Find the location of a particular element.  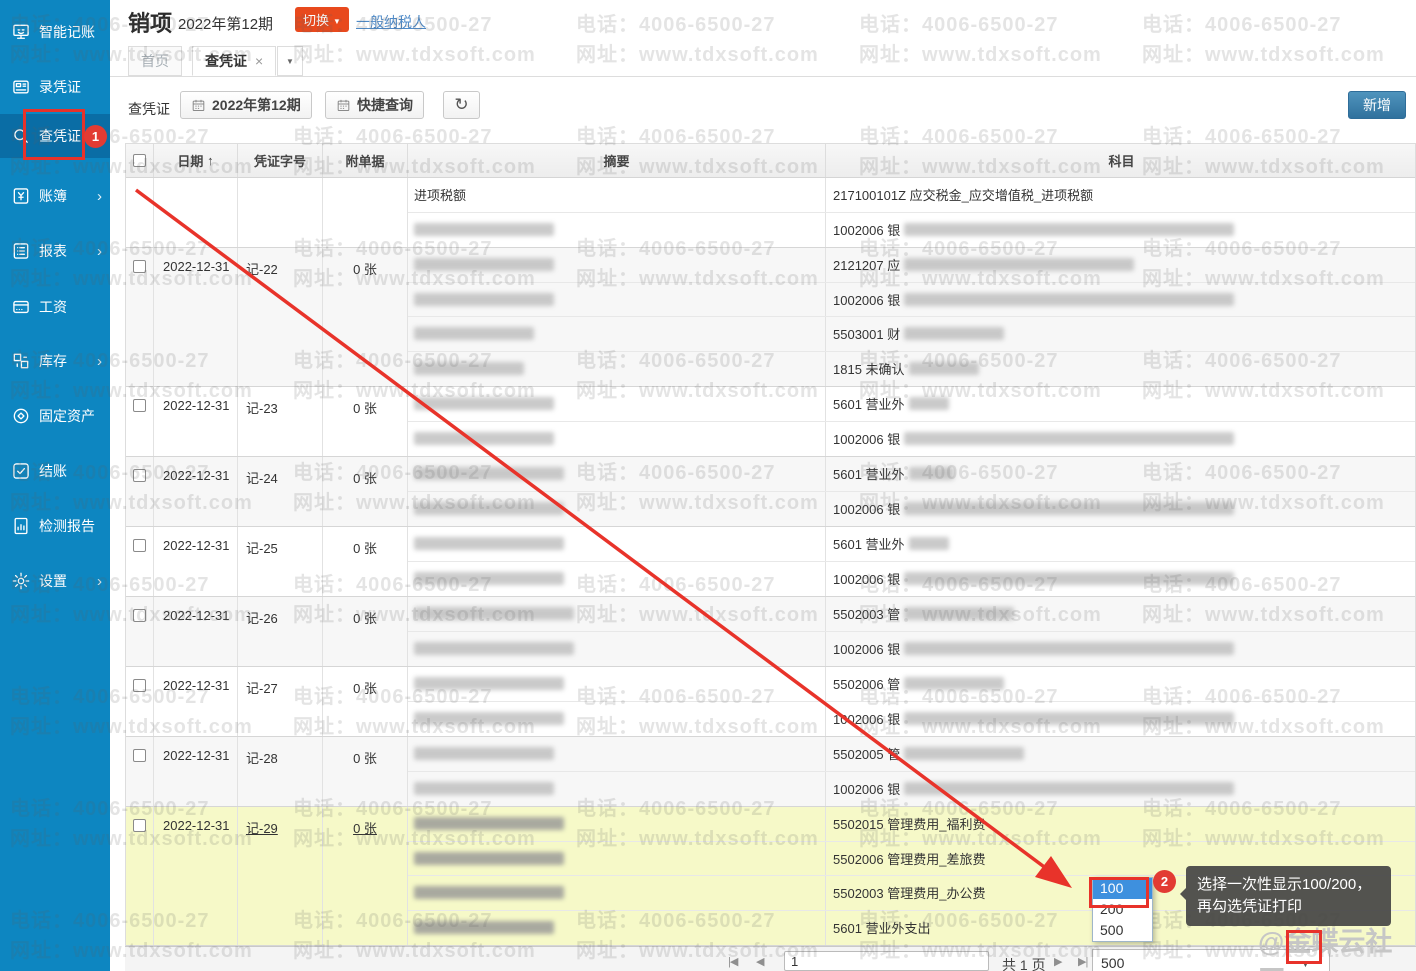

sidebar-item-closing: 结账 is located at coordinates (55, 471).